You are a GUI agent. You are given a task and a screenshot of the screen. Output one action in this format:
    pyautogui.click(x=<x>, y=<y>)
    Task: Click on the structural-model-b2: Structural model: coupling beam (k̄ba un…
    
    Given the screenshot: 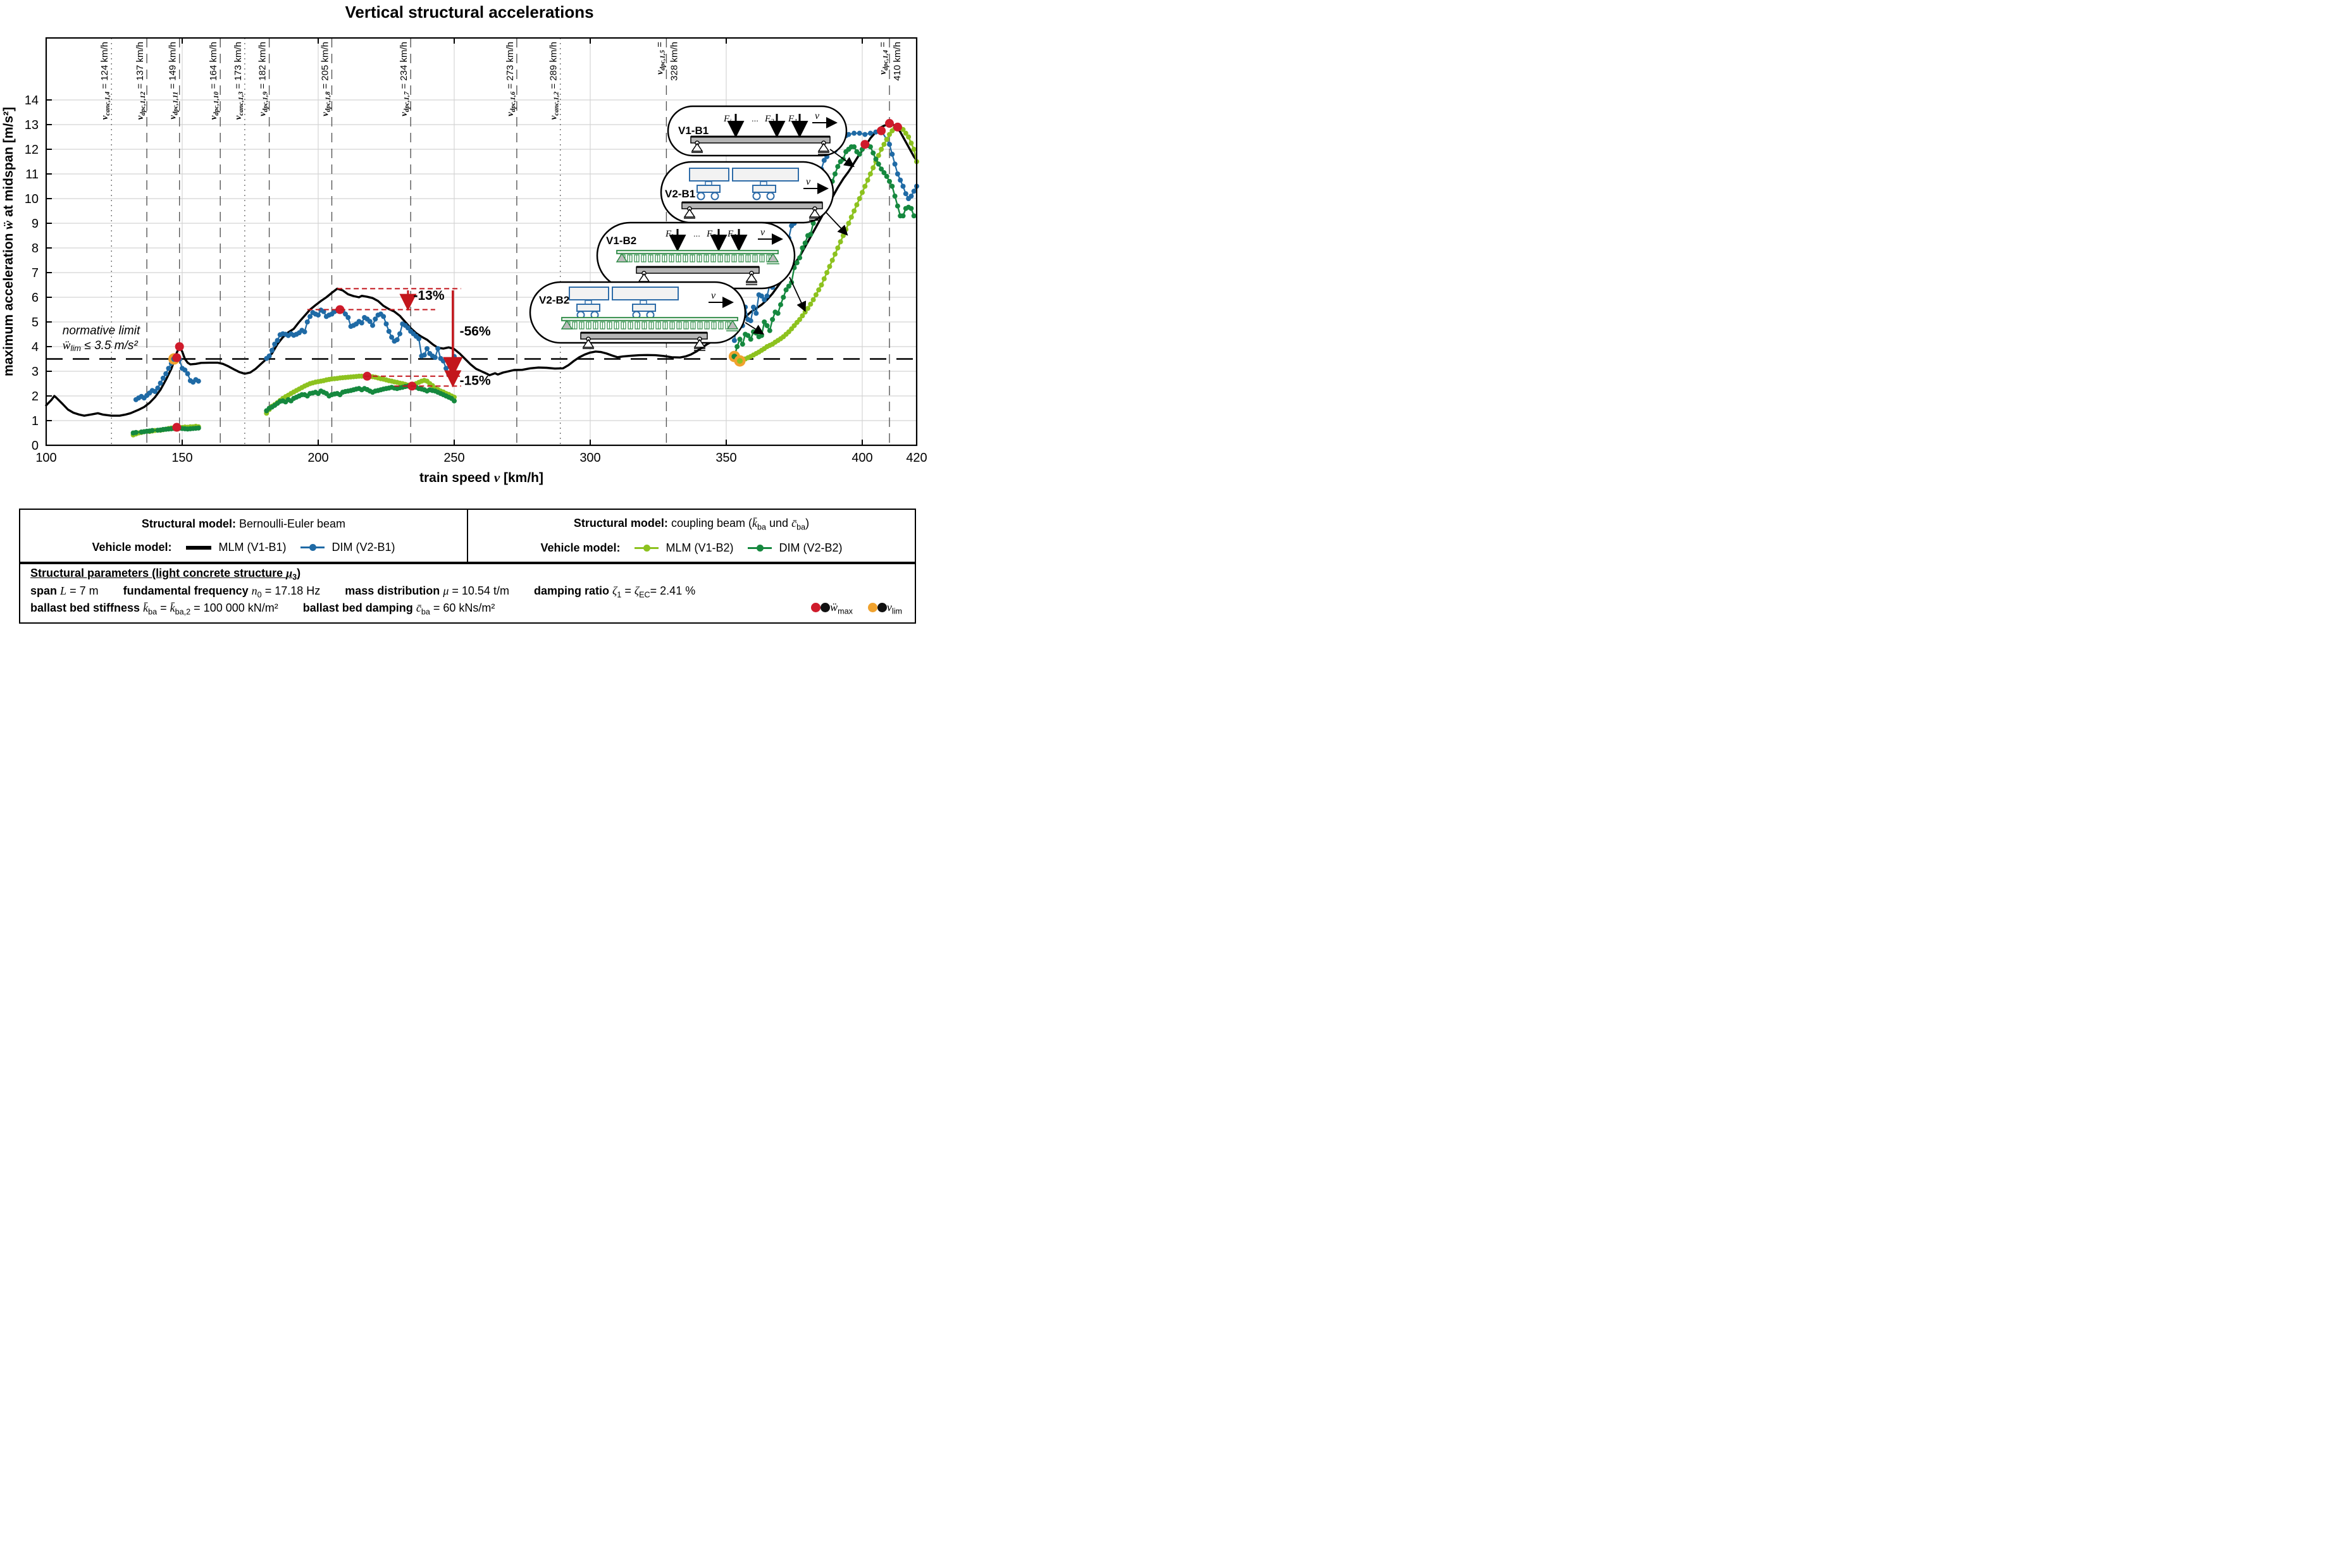 What is the action you would take?
    pyautogui.click(x=691, y=524)
    